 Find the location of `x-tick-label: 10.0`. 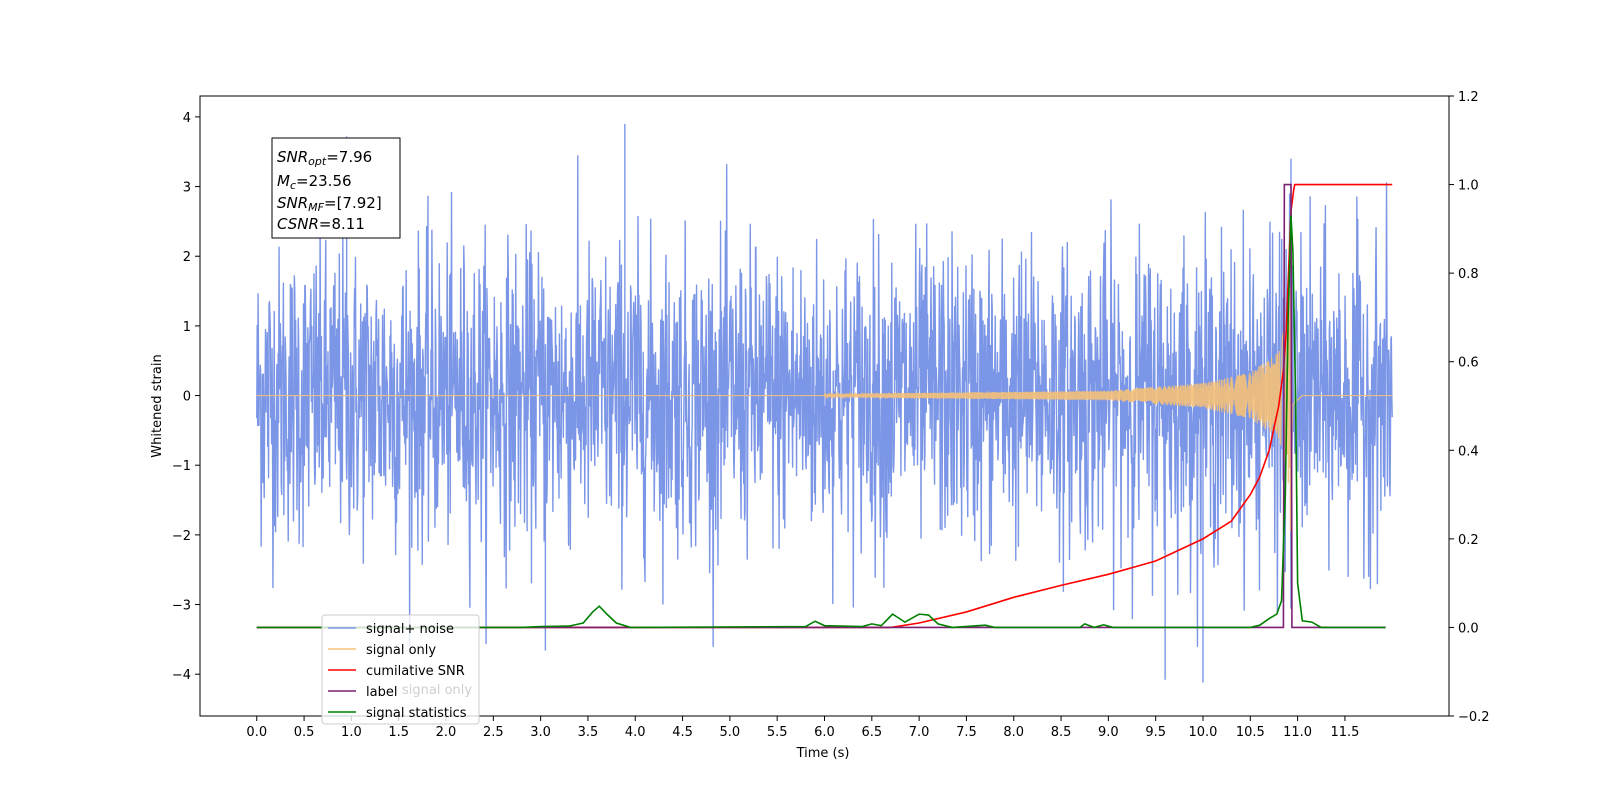

x-tick-label: 10.0 is located at coordinates (1203, 732).